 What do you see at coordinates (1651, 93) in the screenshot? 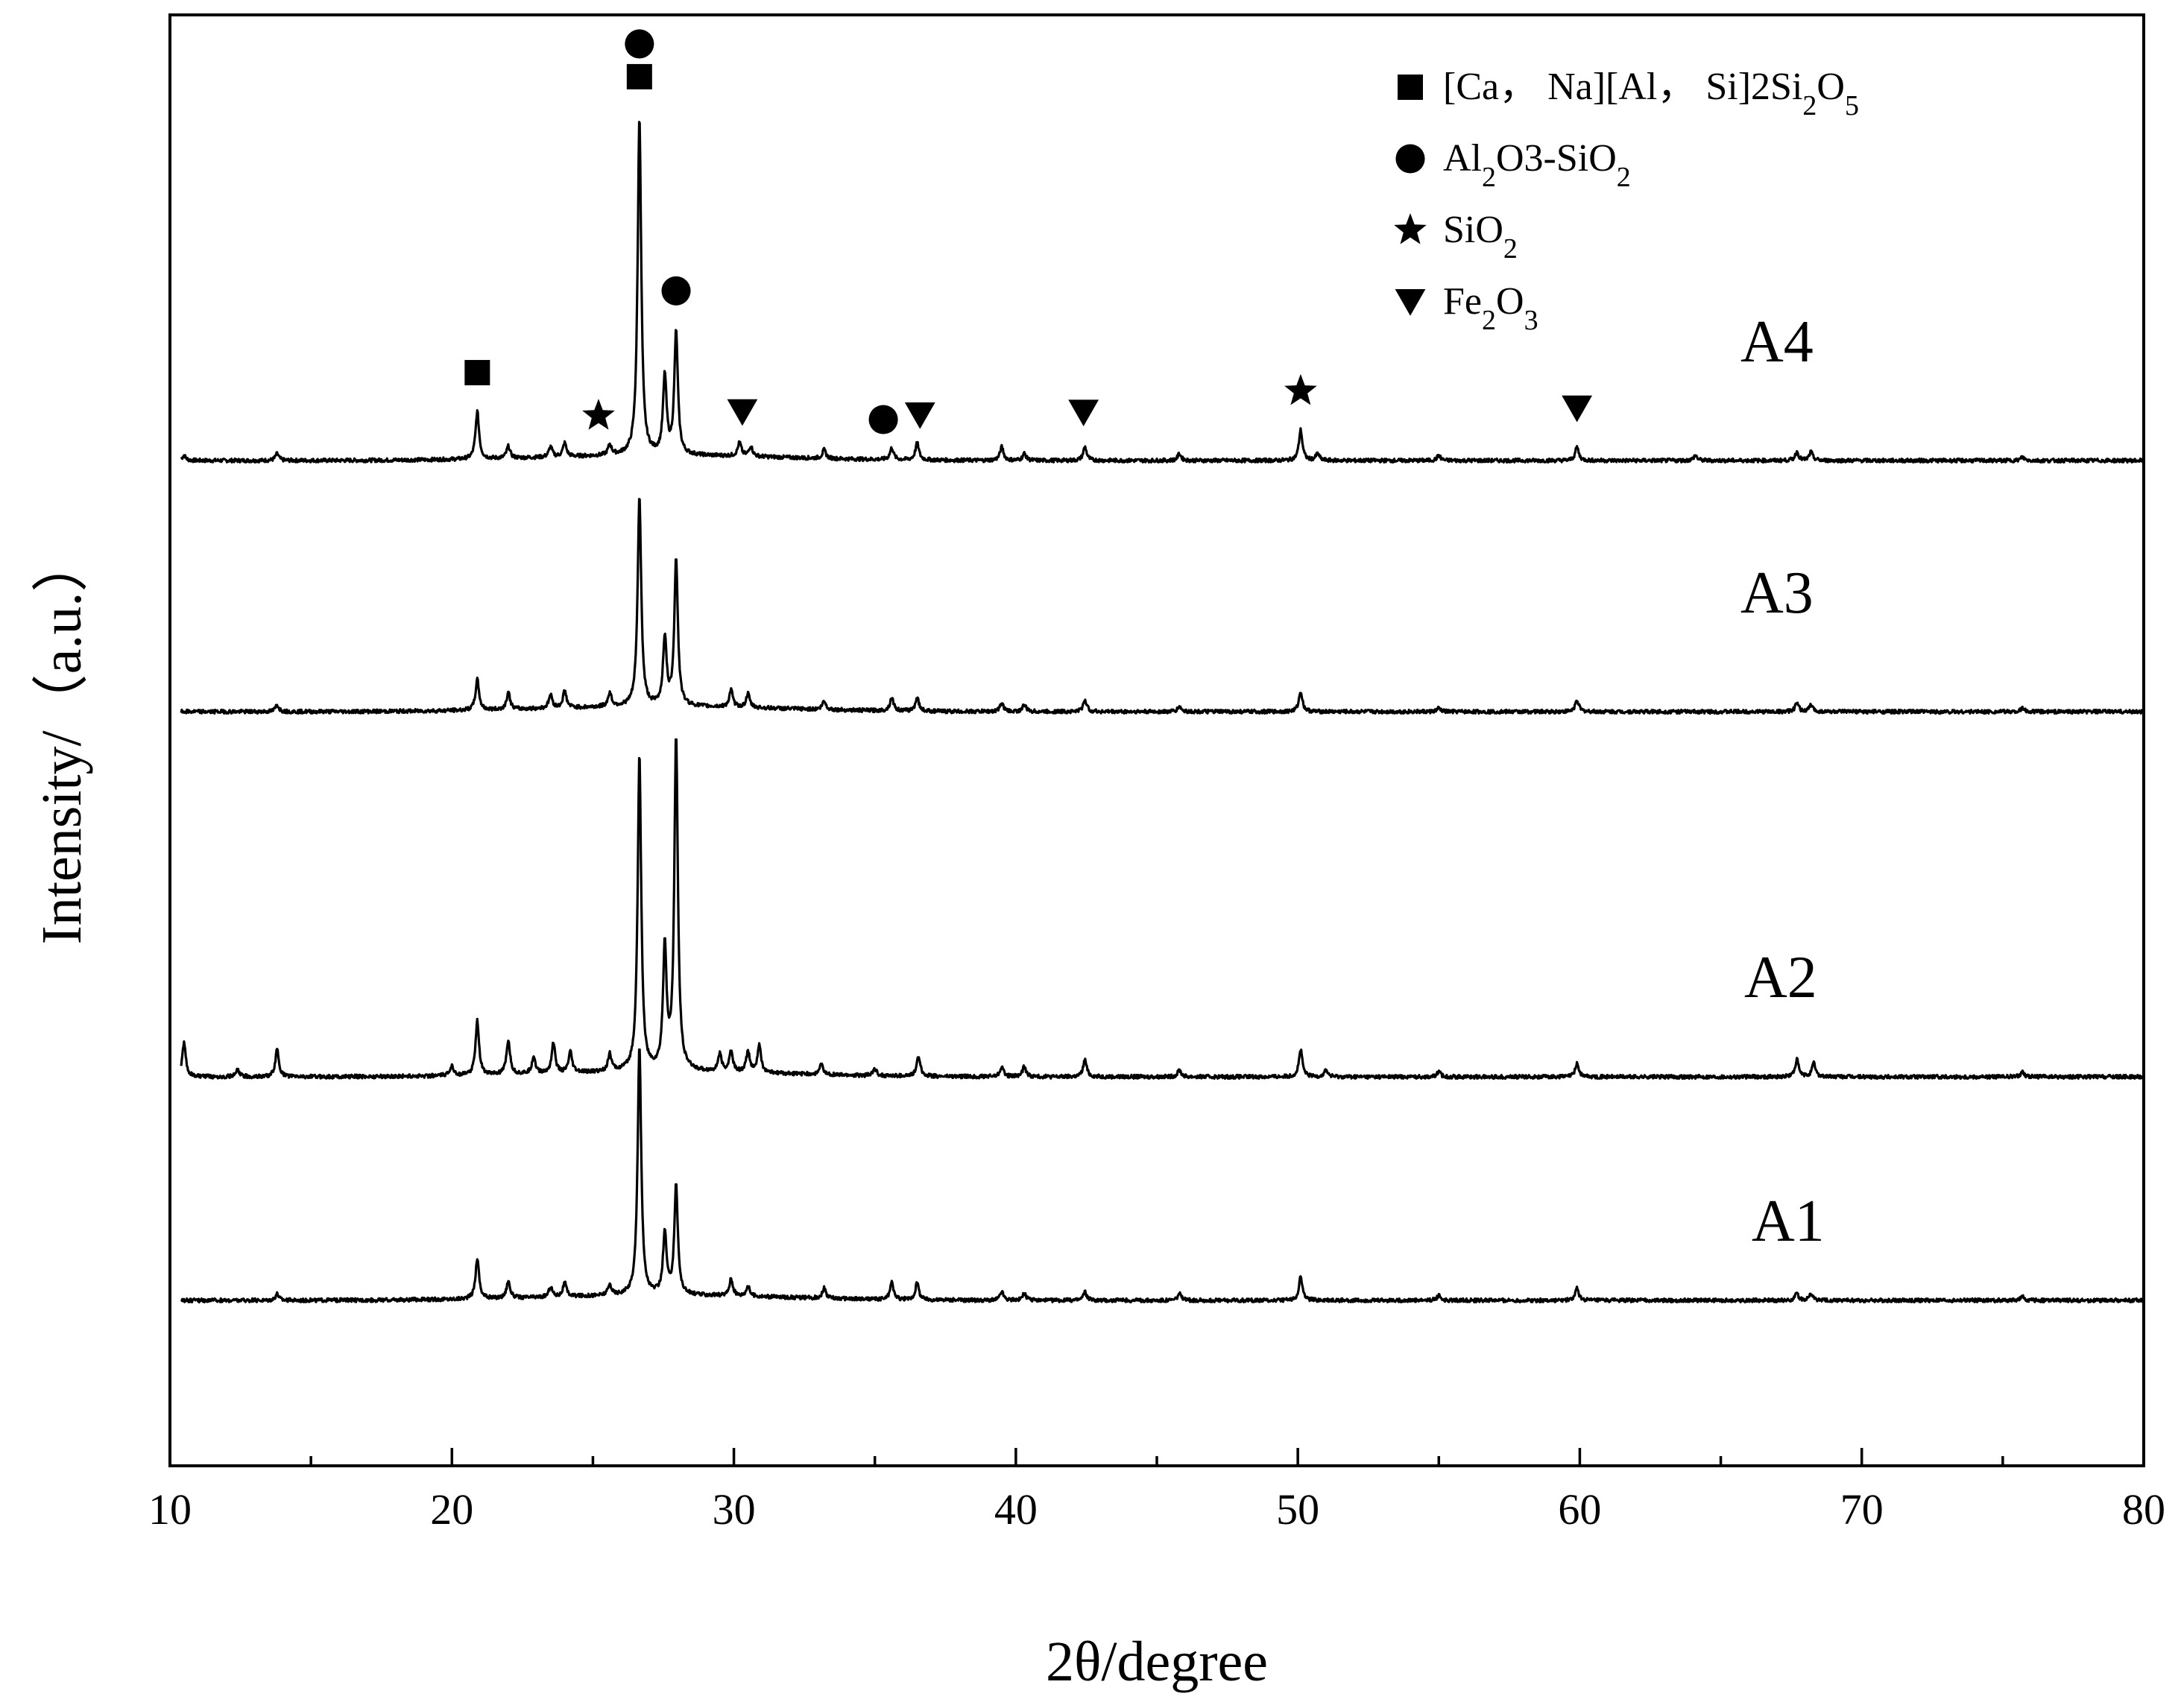
I see `legend-entry-1: [Ca， Na][Al， Si]2Si2O5` at bounding box center [1651, 93].